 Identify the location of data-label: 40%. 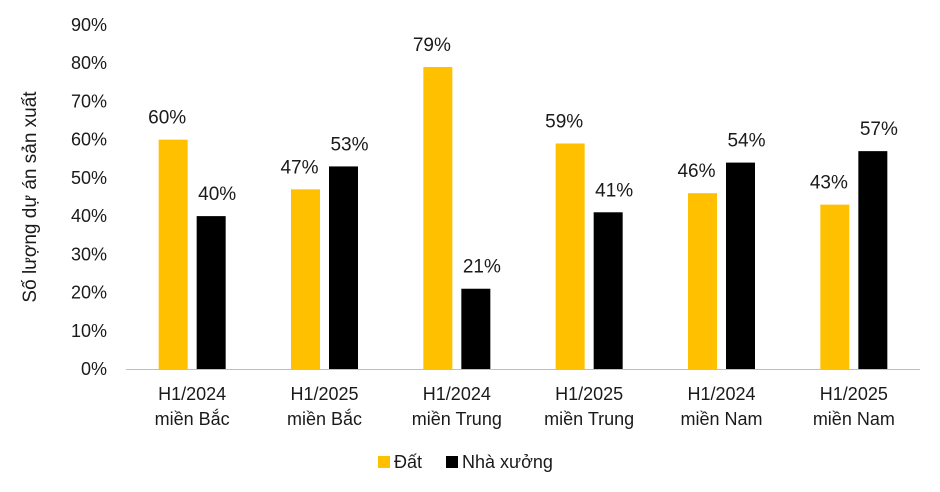
(217, 194).